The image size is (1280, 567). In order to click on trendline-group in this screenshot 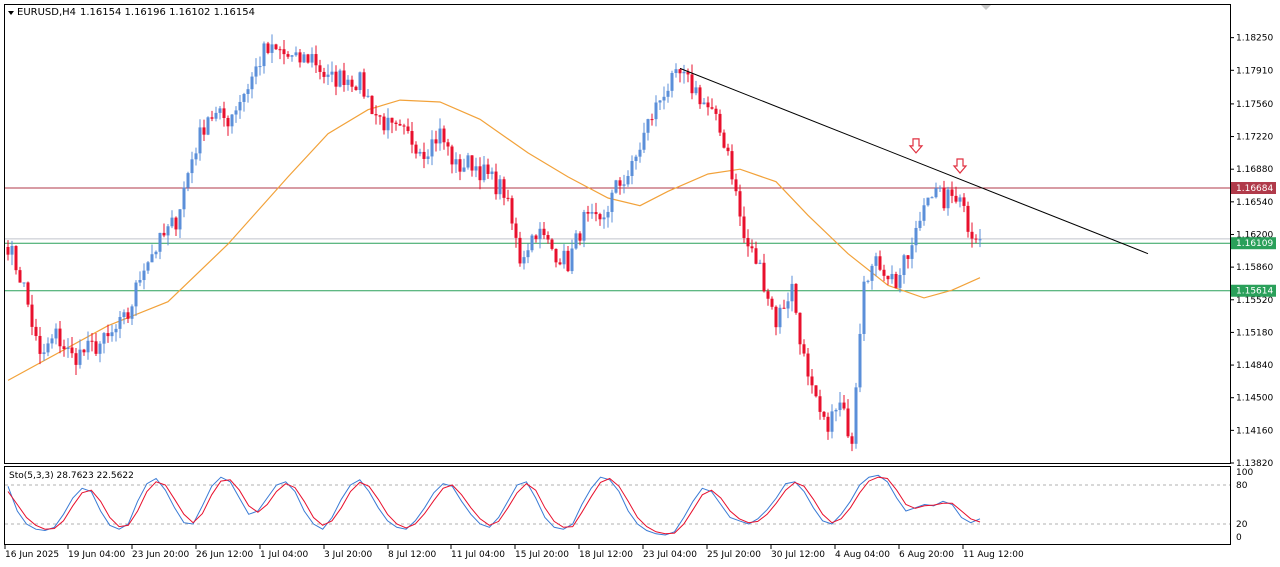, I will do `click(914, 161)`.